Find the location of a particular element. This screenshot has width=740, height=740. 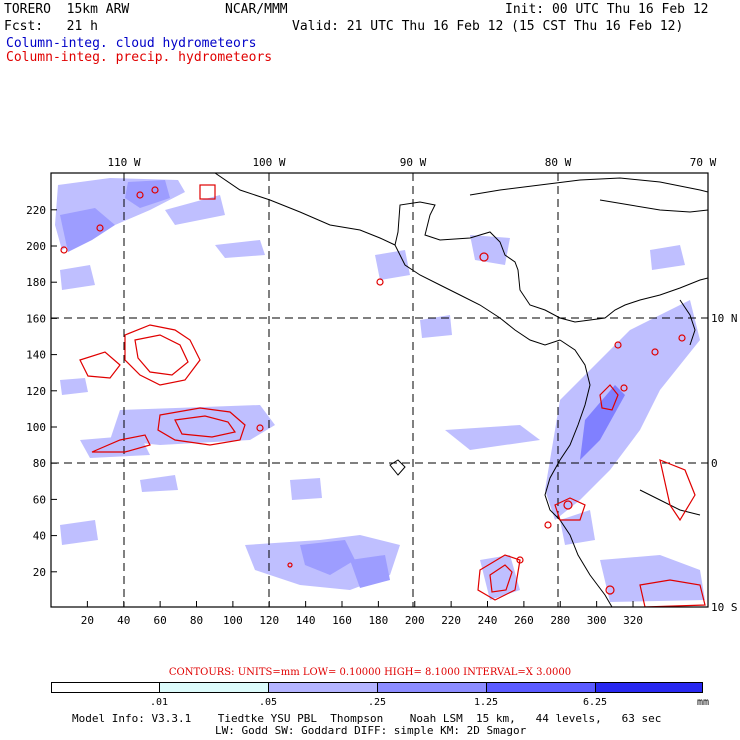

colorbar-unit: mm is located at coordinates (703, 702).